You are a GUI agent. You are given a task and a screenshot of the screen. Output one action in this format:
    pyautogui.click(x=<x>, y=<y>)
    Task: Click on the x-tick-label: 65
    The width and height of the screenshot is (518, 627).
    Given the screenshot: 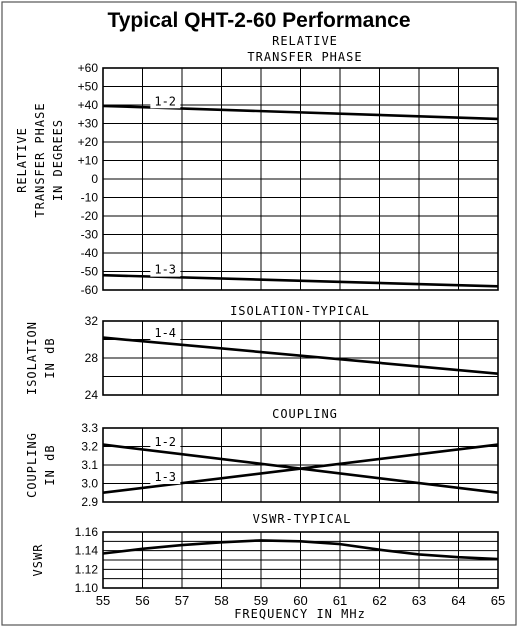 What is the action you would take?
    pyautogui.click(x=498, y=600)
    